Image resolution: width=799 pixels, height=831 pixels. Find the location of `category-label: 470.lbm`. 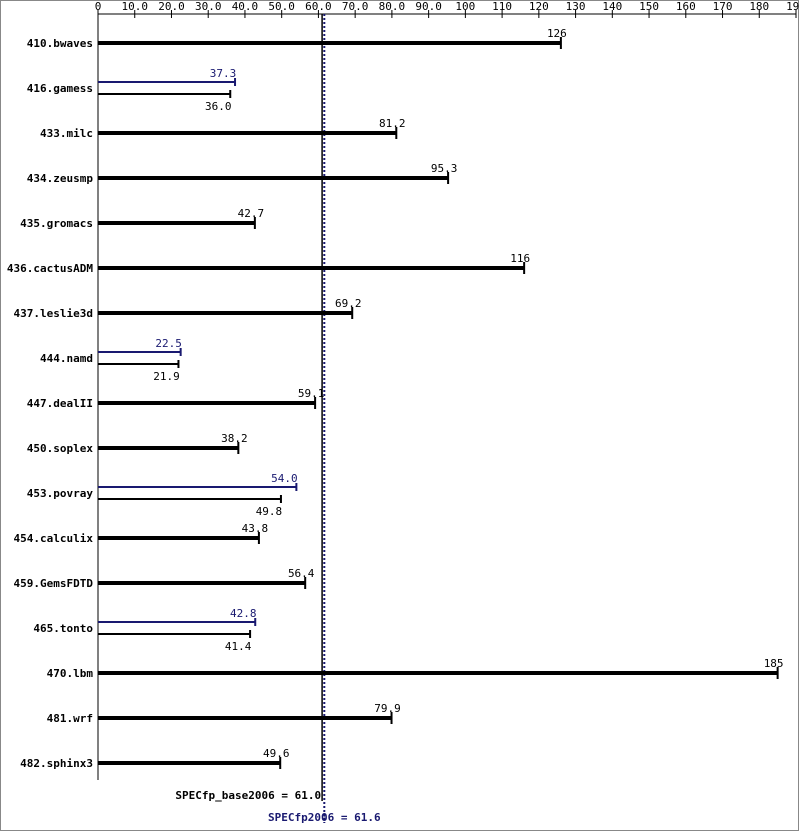

category-label: 470.lbm is located at coordinates (70, 673).